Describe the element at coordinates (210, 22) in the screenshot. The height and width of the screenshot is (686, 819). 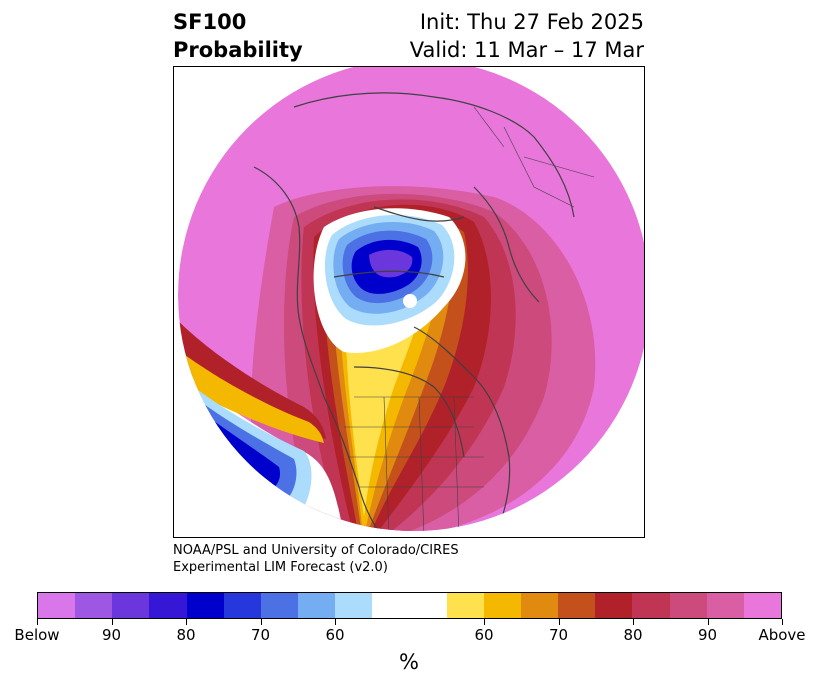
I see `product-name: SF100` at that location.